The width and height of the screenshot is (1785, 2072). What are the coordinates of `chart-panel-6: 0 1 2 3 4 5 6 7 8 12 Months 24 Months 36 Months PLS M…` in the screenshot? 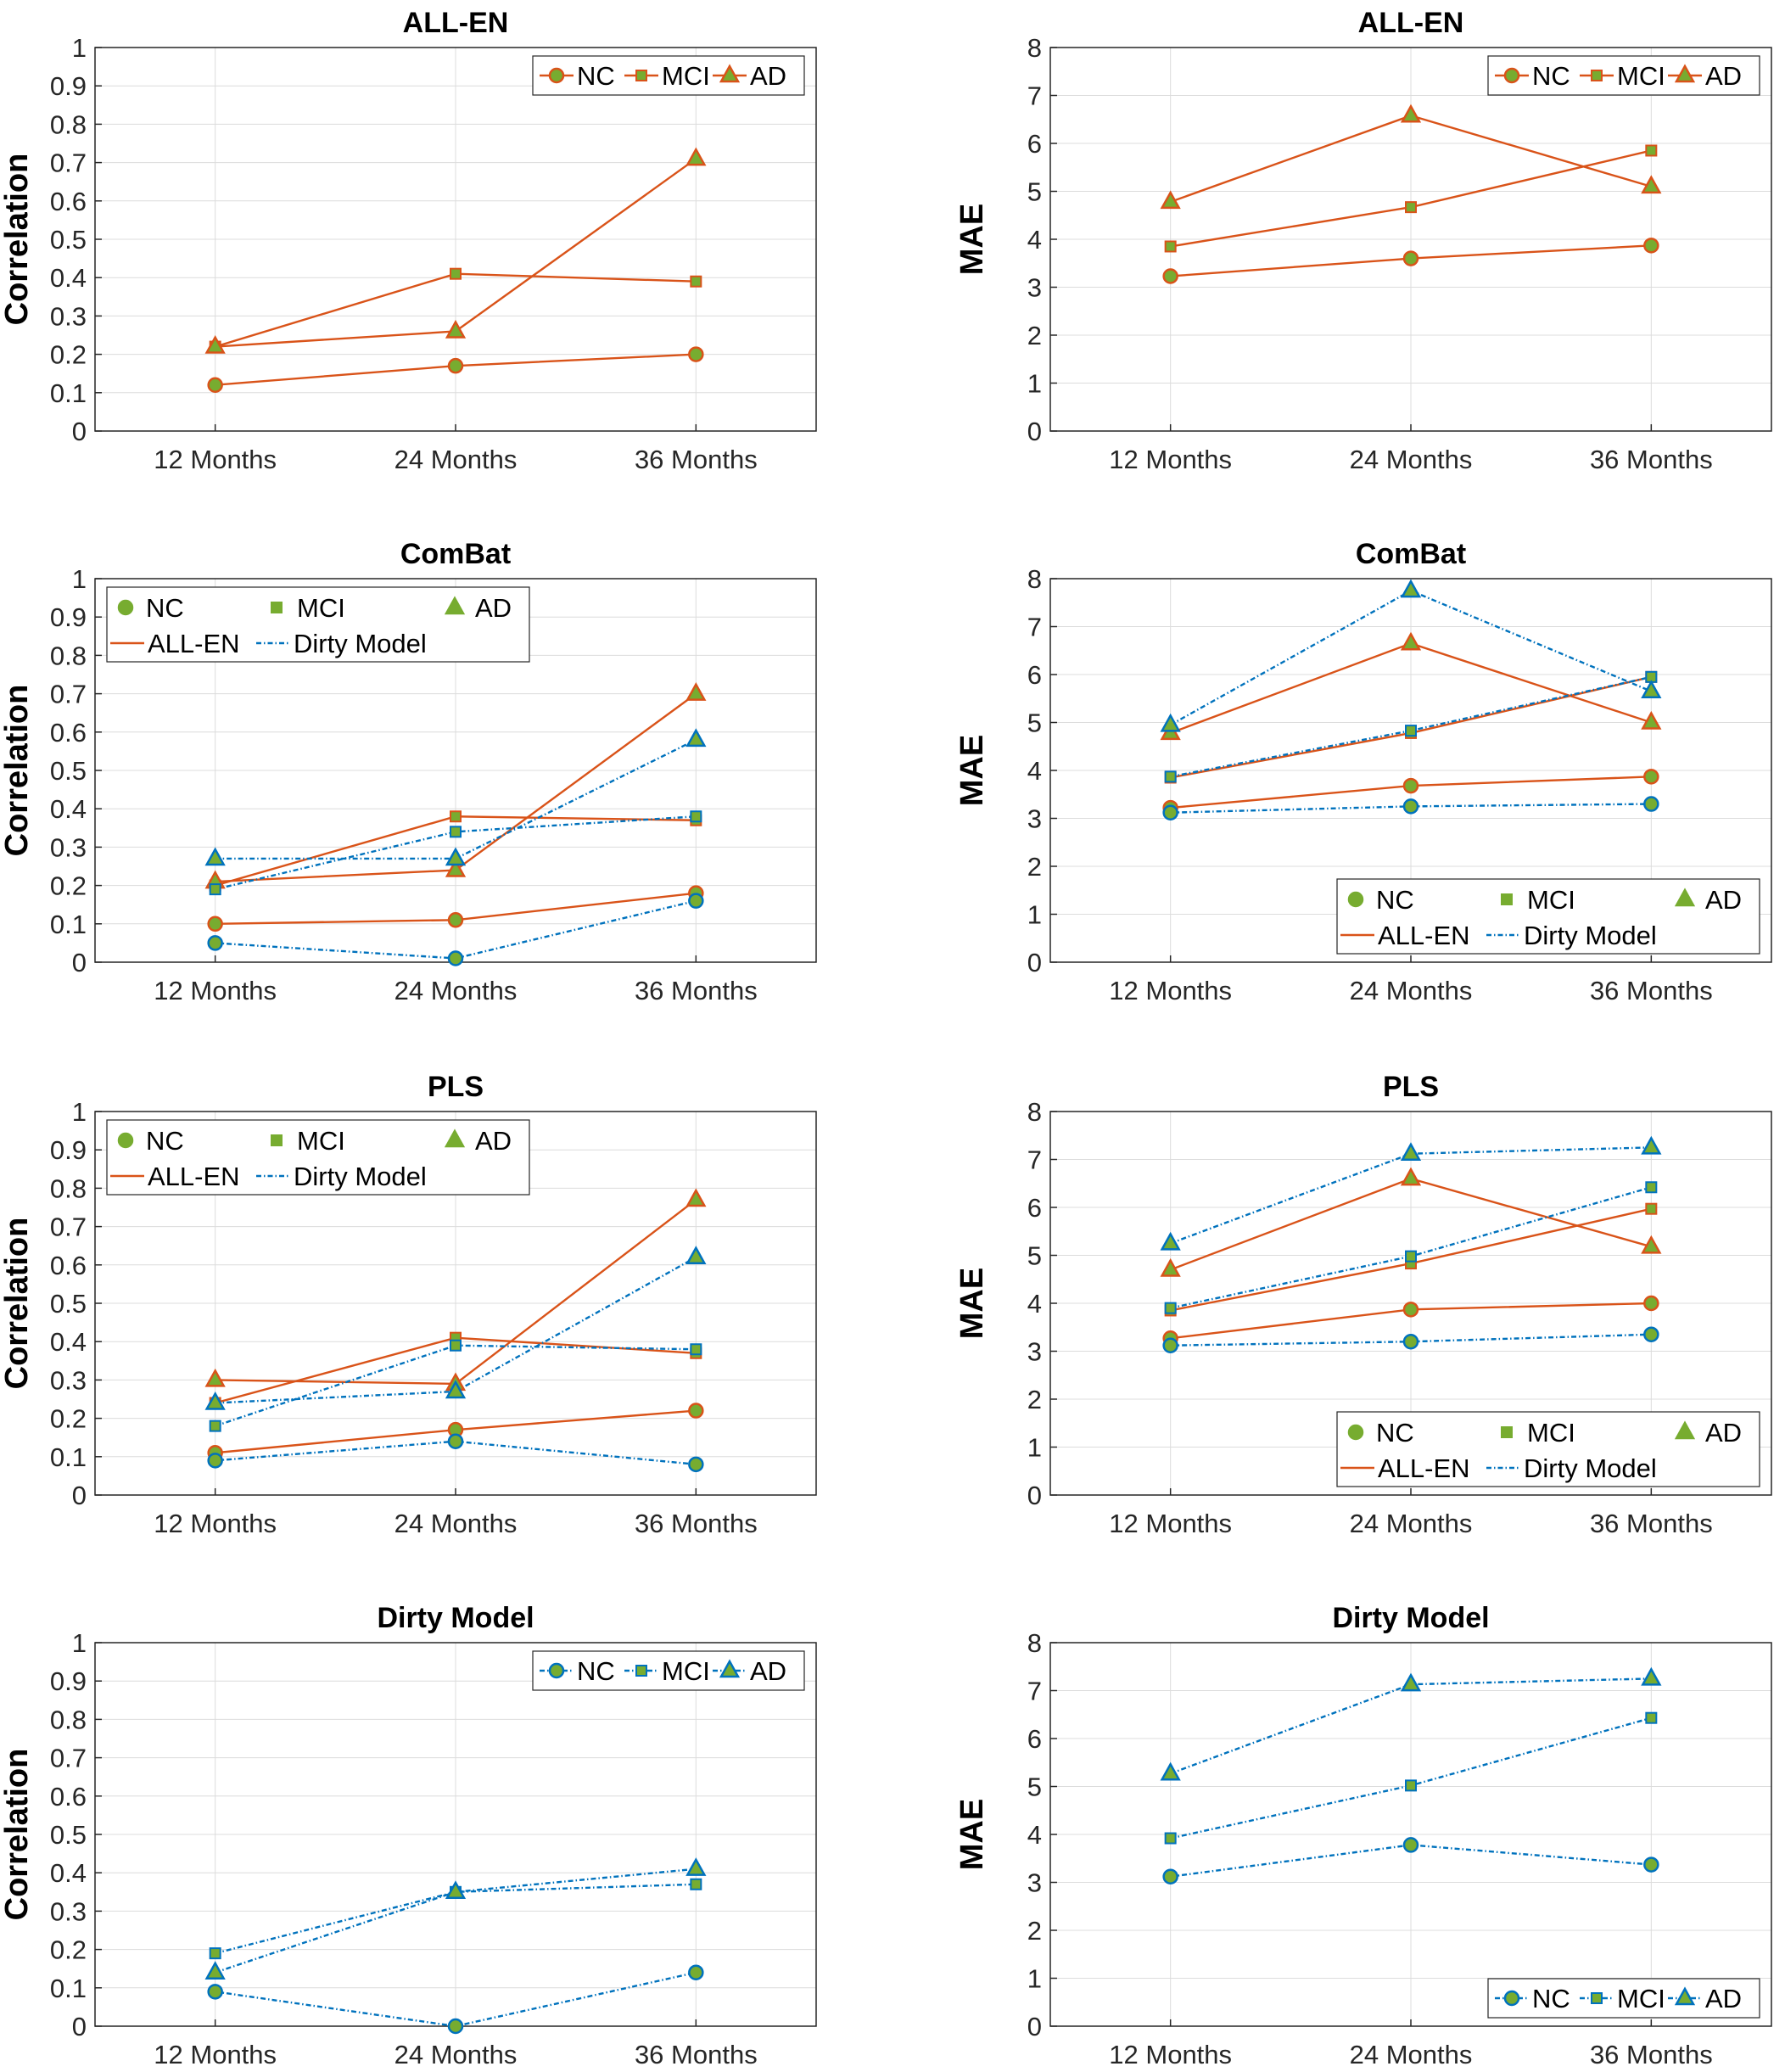 It's located at (1363, 1305).